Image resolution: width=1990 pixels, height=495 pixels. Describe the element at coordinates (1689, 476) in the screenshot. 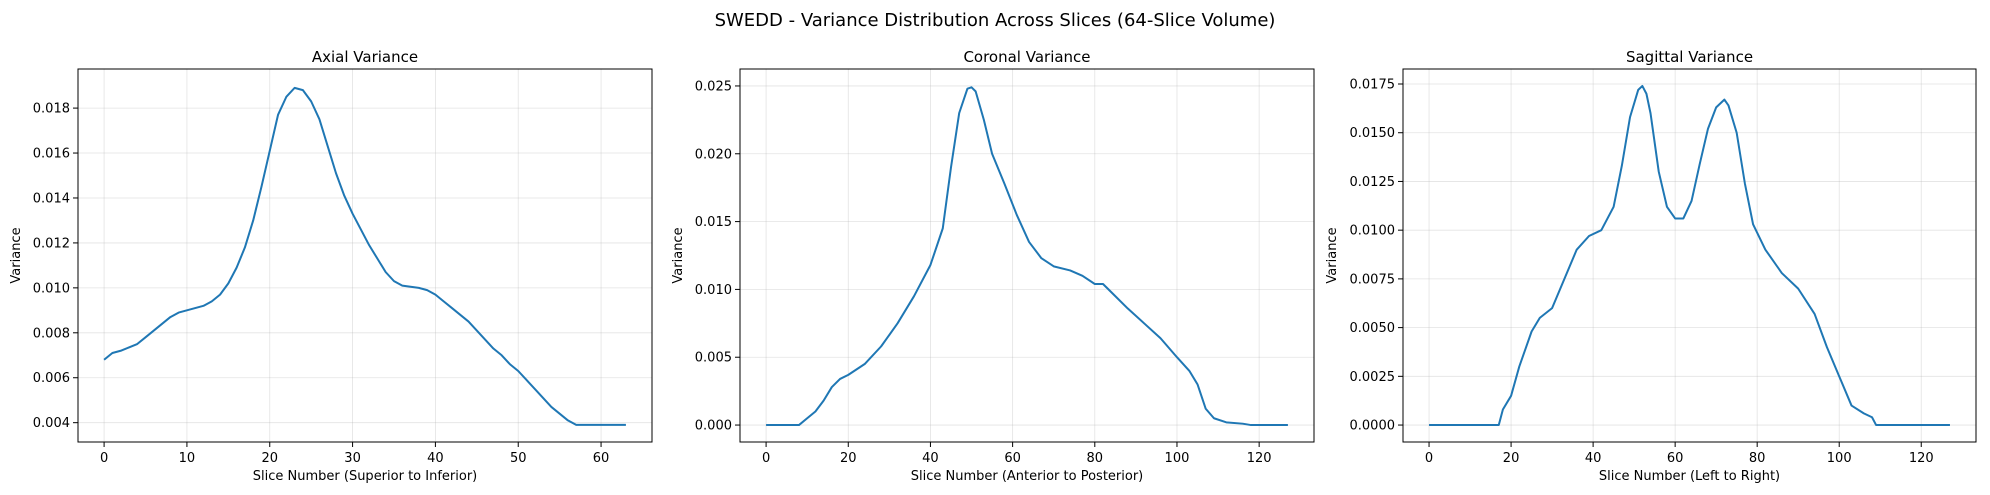

I see `x-axis-label: Slice Number (Left to Right)` at that location.